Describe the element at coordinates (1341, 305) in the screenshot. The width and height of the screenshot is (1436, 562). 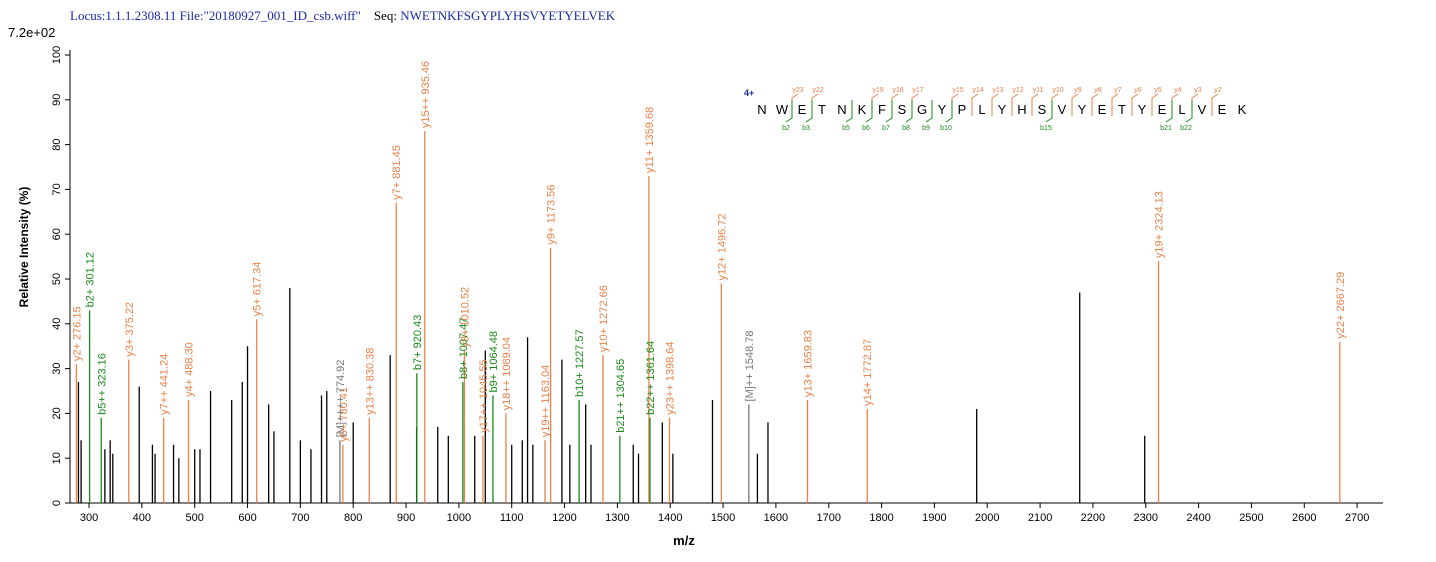
I see `peak-label: y22+ 2667.29` at that location.